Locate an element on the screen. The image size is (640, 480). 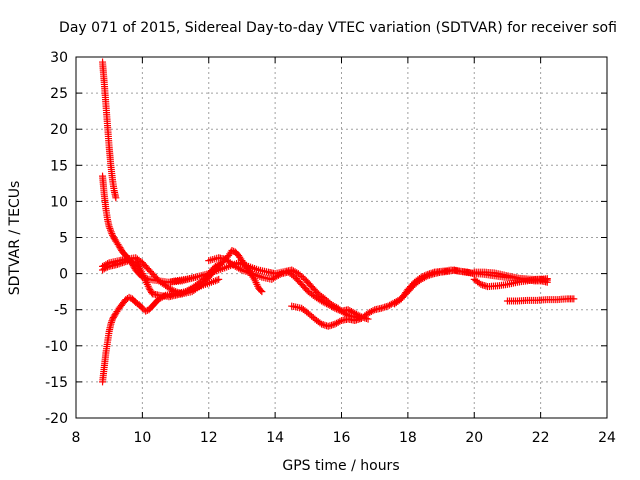
y-tick-label: -5 is located at coordinates (61, 311).